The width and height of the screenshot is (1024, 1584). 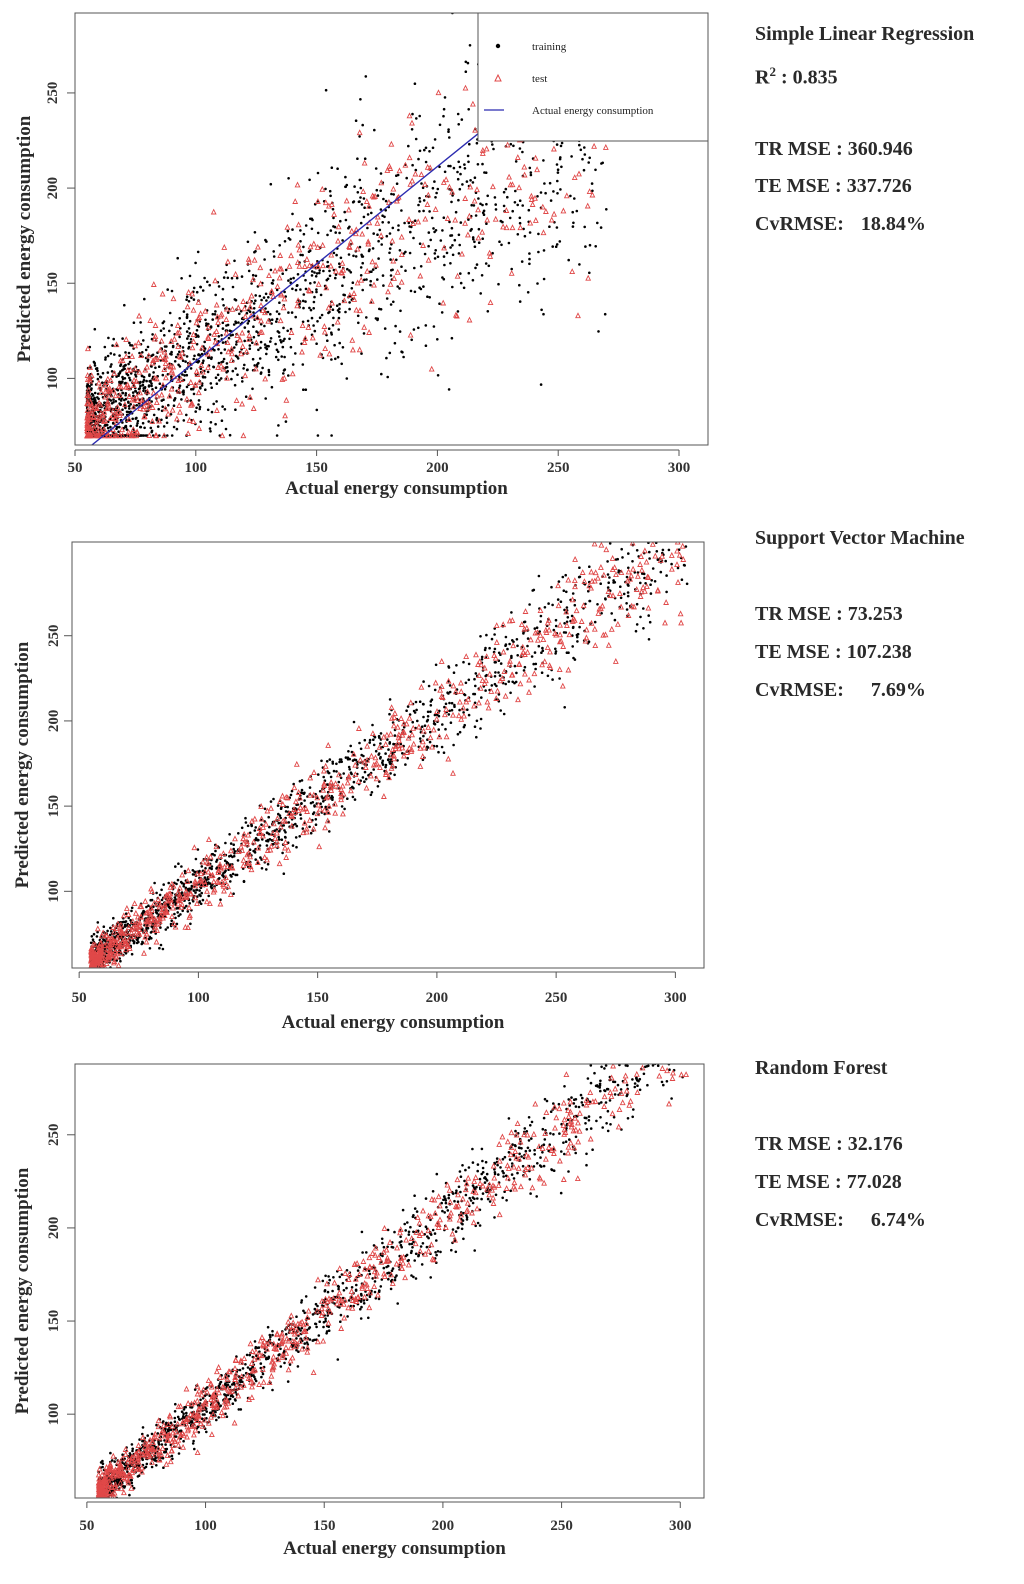 What do you see at coordinates (437, 468) in the screenshot?
I see `x-tick-label: 200` at bounding box center [437, 468].